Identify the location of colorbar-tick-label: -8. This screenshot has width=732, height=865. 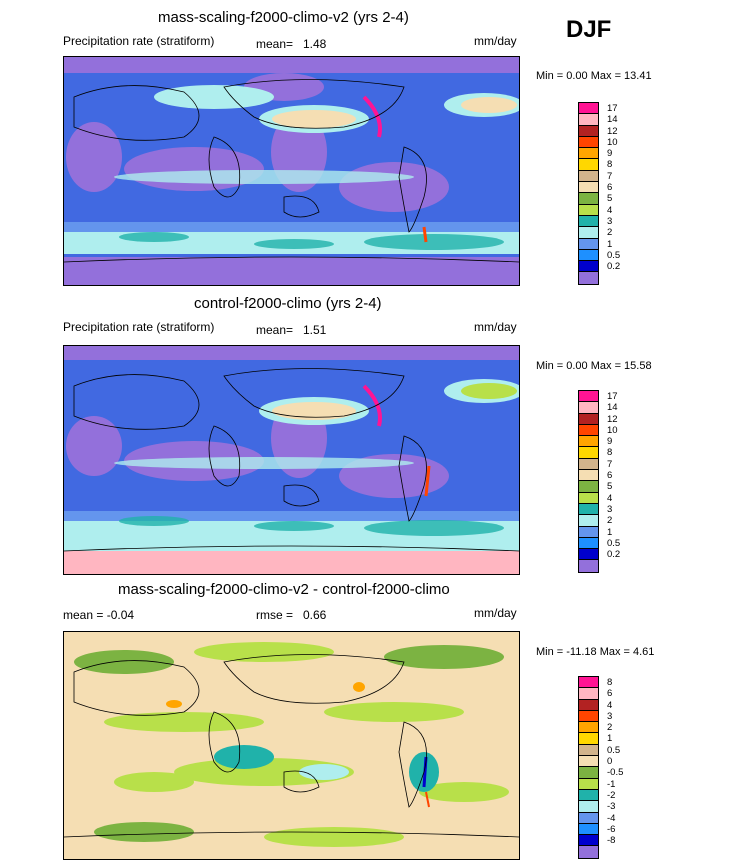
(611, 841).